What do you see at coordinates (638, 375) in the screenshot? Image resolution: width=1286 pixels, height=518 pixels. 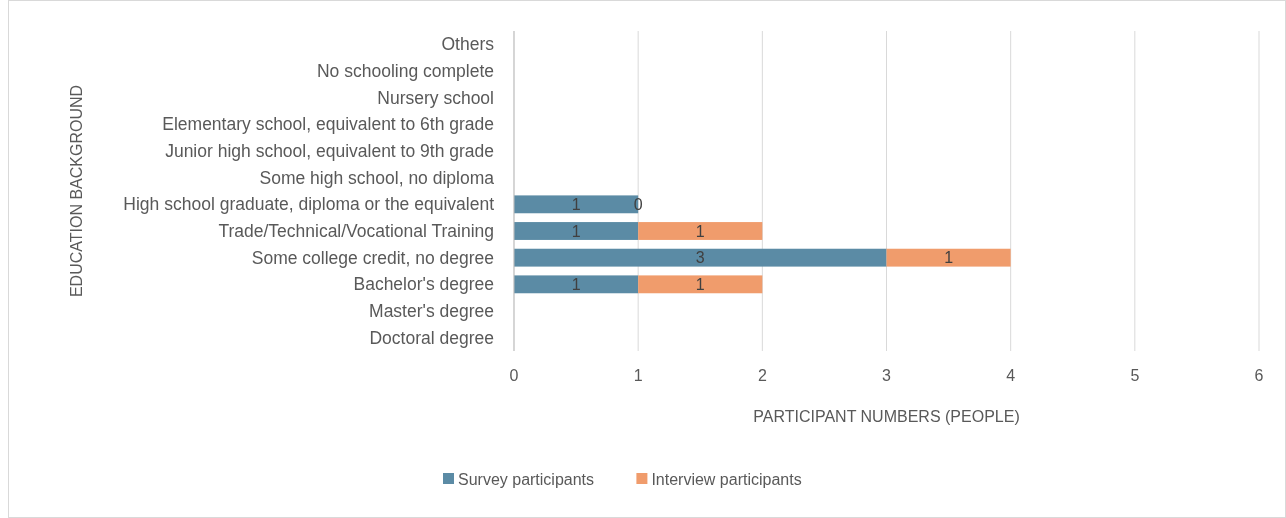 I see `x-tick-label: 1` at bounding box center [638, 375].